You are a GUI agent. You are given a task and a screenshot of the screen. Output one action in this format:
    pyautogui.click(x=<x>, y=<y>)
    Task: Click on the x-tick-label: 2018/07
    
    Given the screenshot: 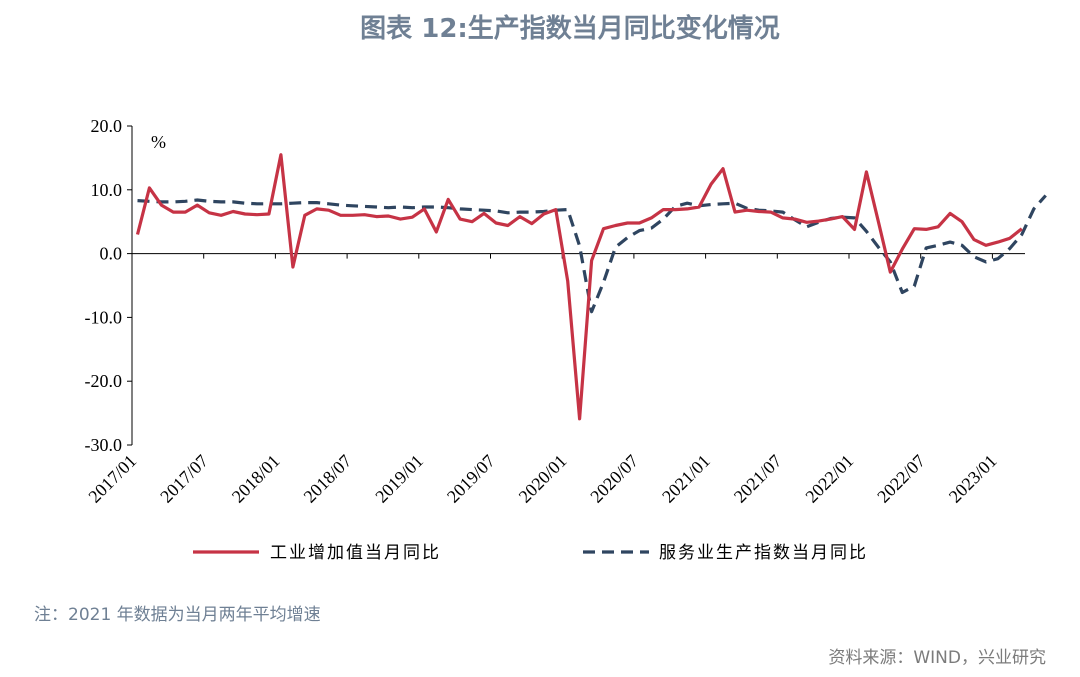 What is the action you would take?
    pyautogui.click(x=328, y=479)
    